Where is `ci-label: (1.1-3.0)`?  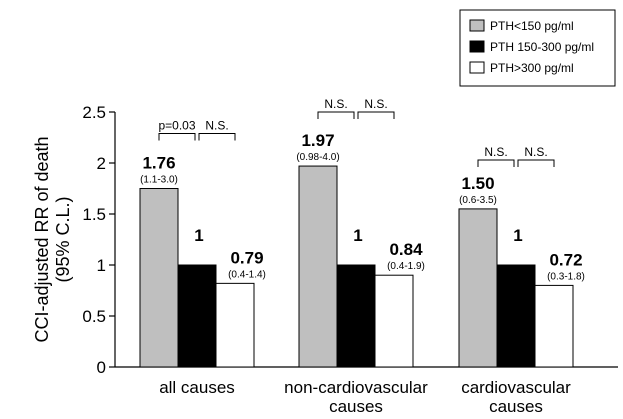
ci-label: (1.1-3.0) is located at coordinates (159, 180).